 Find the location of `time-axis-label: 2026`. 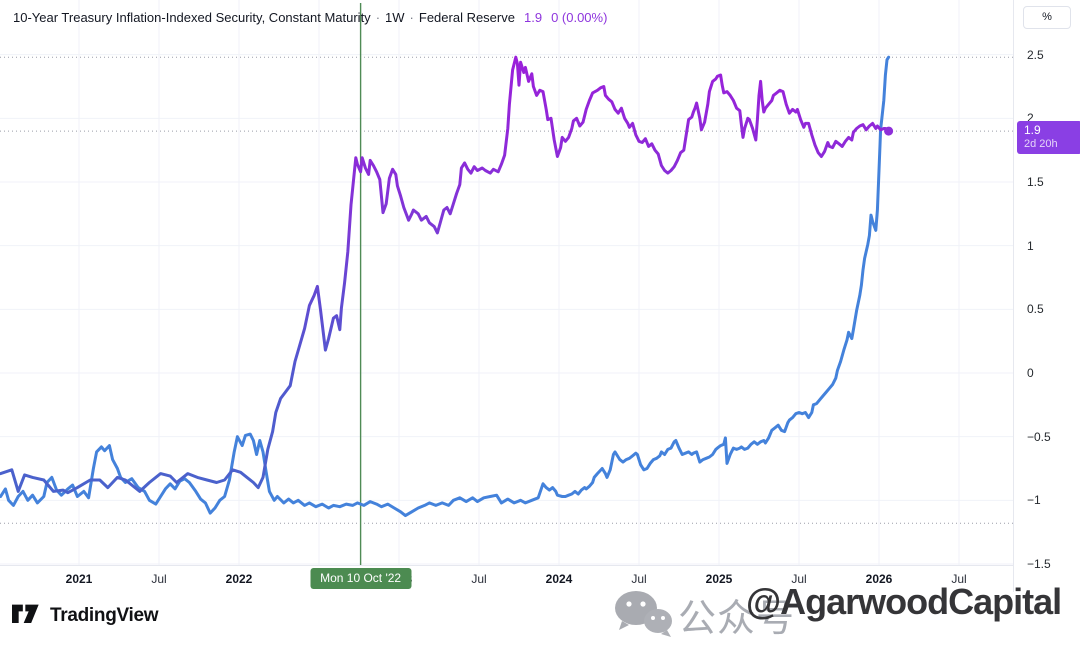

time-axis-label: 2026 is located at coordinates (879, 579).